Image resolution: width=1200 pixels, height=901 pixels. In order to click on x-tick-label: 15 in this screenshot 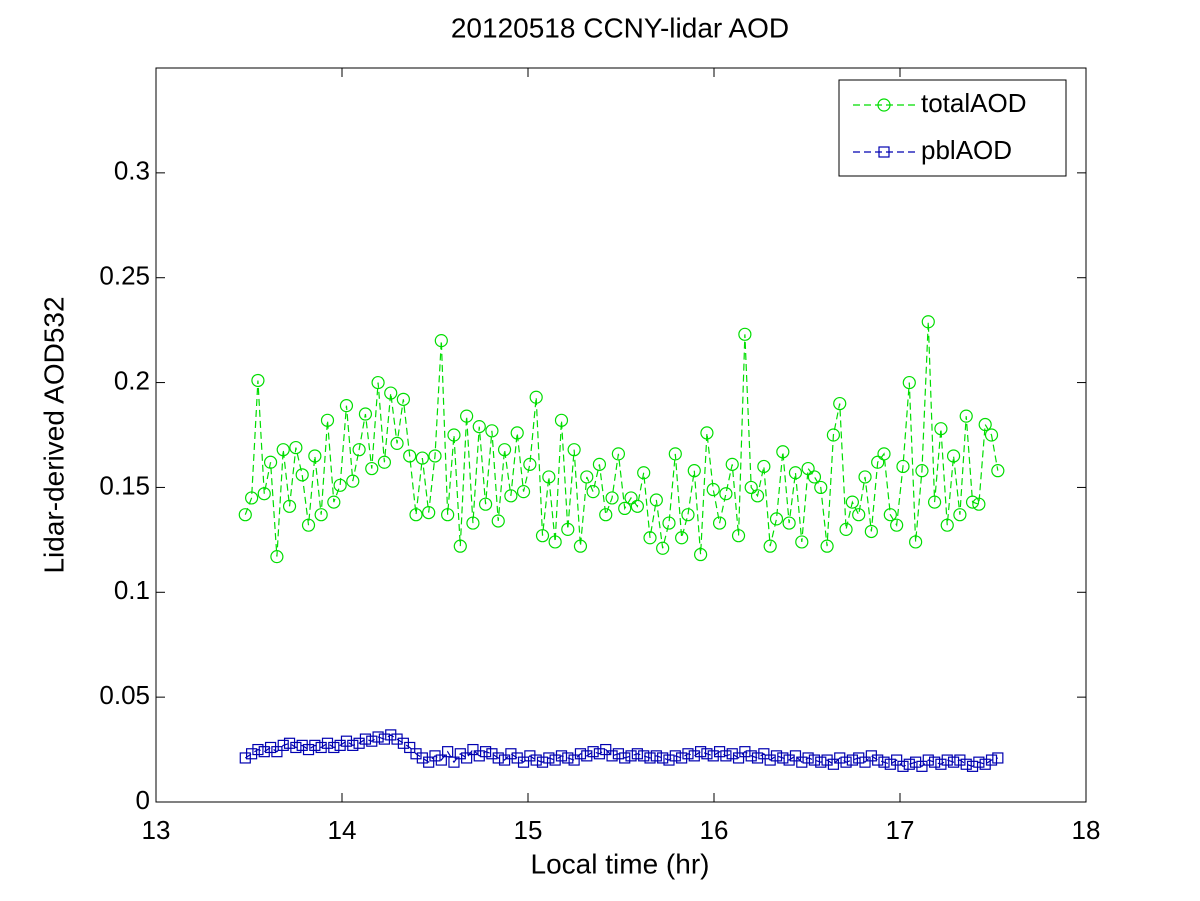, I will do `click(528, 830)`.